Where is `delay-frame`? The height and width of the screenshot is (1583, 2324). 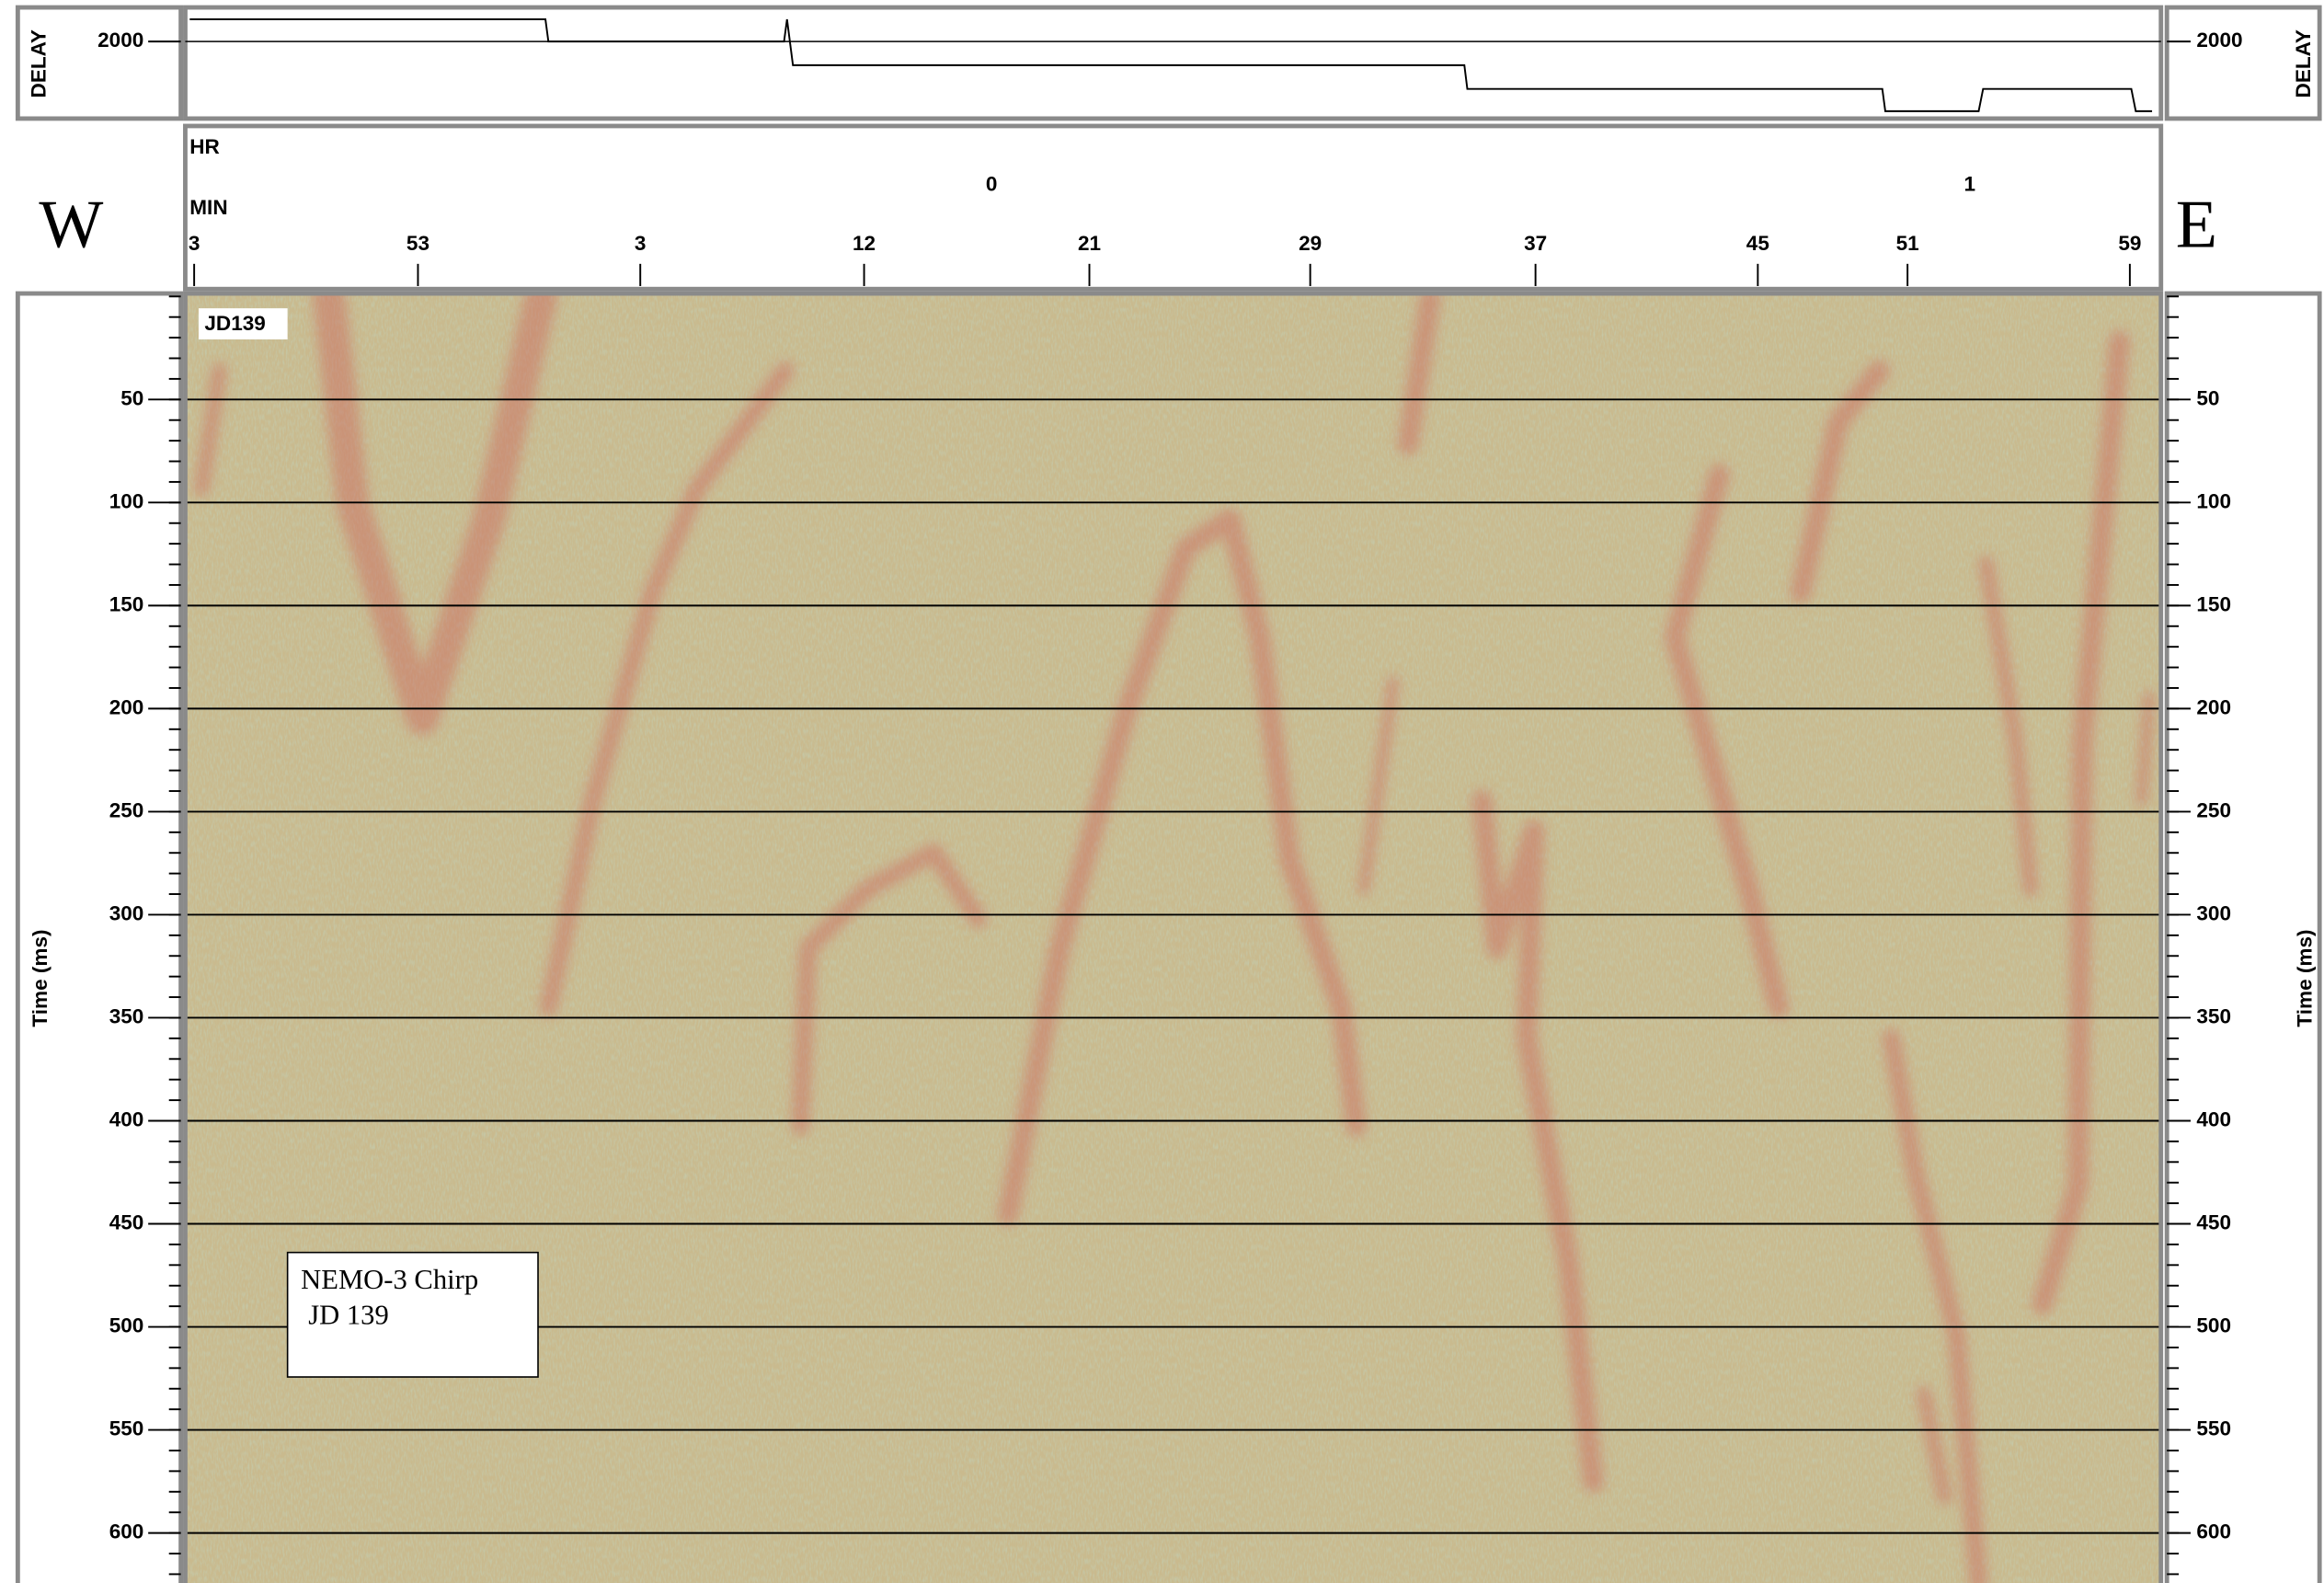 delay-frame is located at coordinates (1173, 63).